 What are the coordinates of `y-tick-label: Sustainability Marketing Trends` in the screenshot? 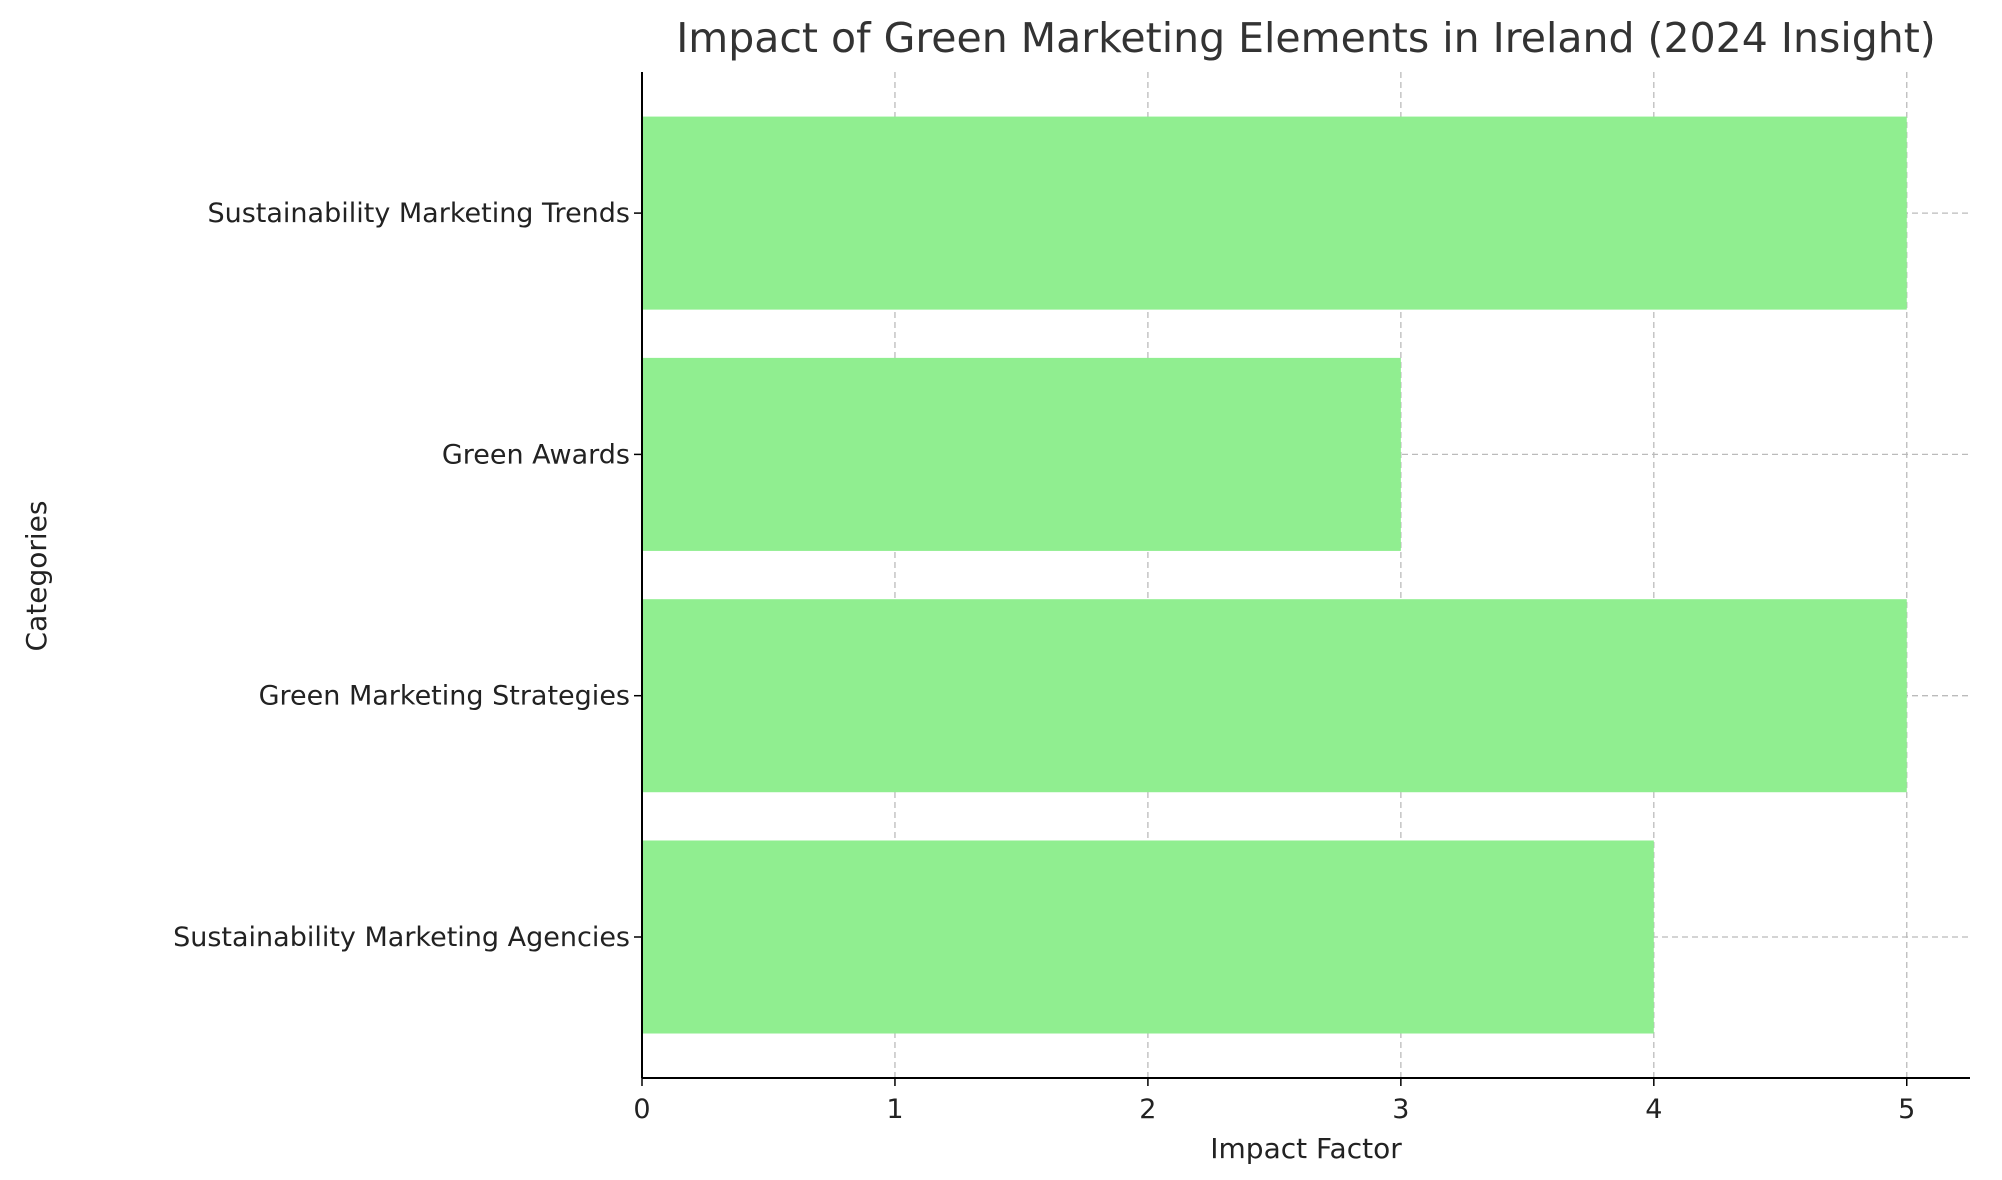 It's located at (418, 213).